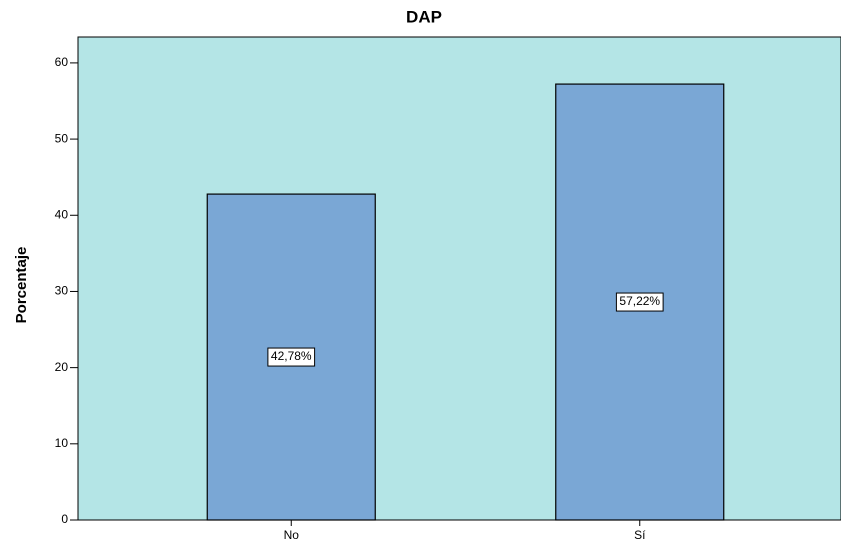 This screenshot has width=841, height=547. Describe the element at coordinates (62, 62) in the screenshot. I see `y-tick-label: 60` at that location.